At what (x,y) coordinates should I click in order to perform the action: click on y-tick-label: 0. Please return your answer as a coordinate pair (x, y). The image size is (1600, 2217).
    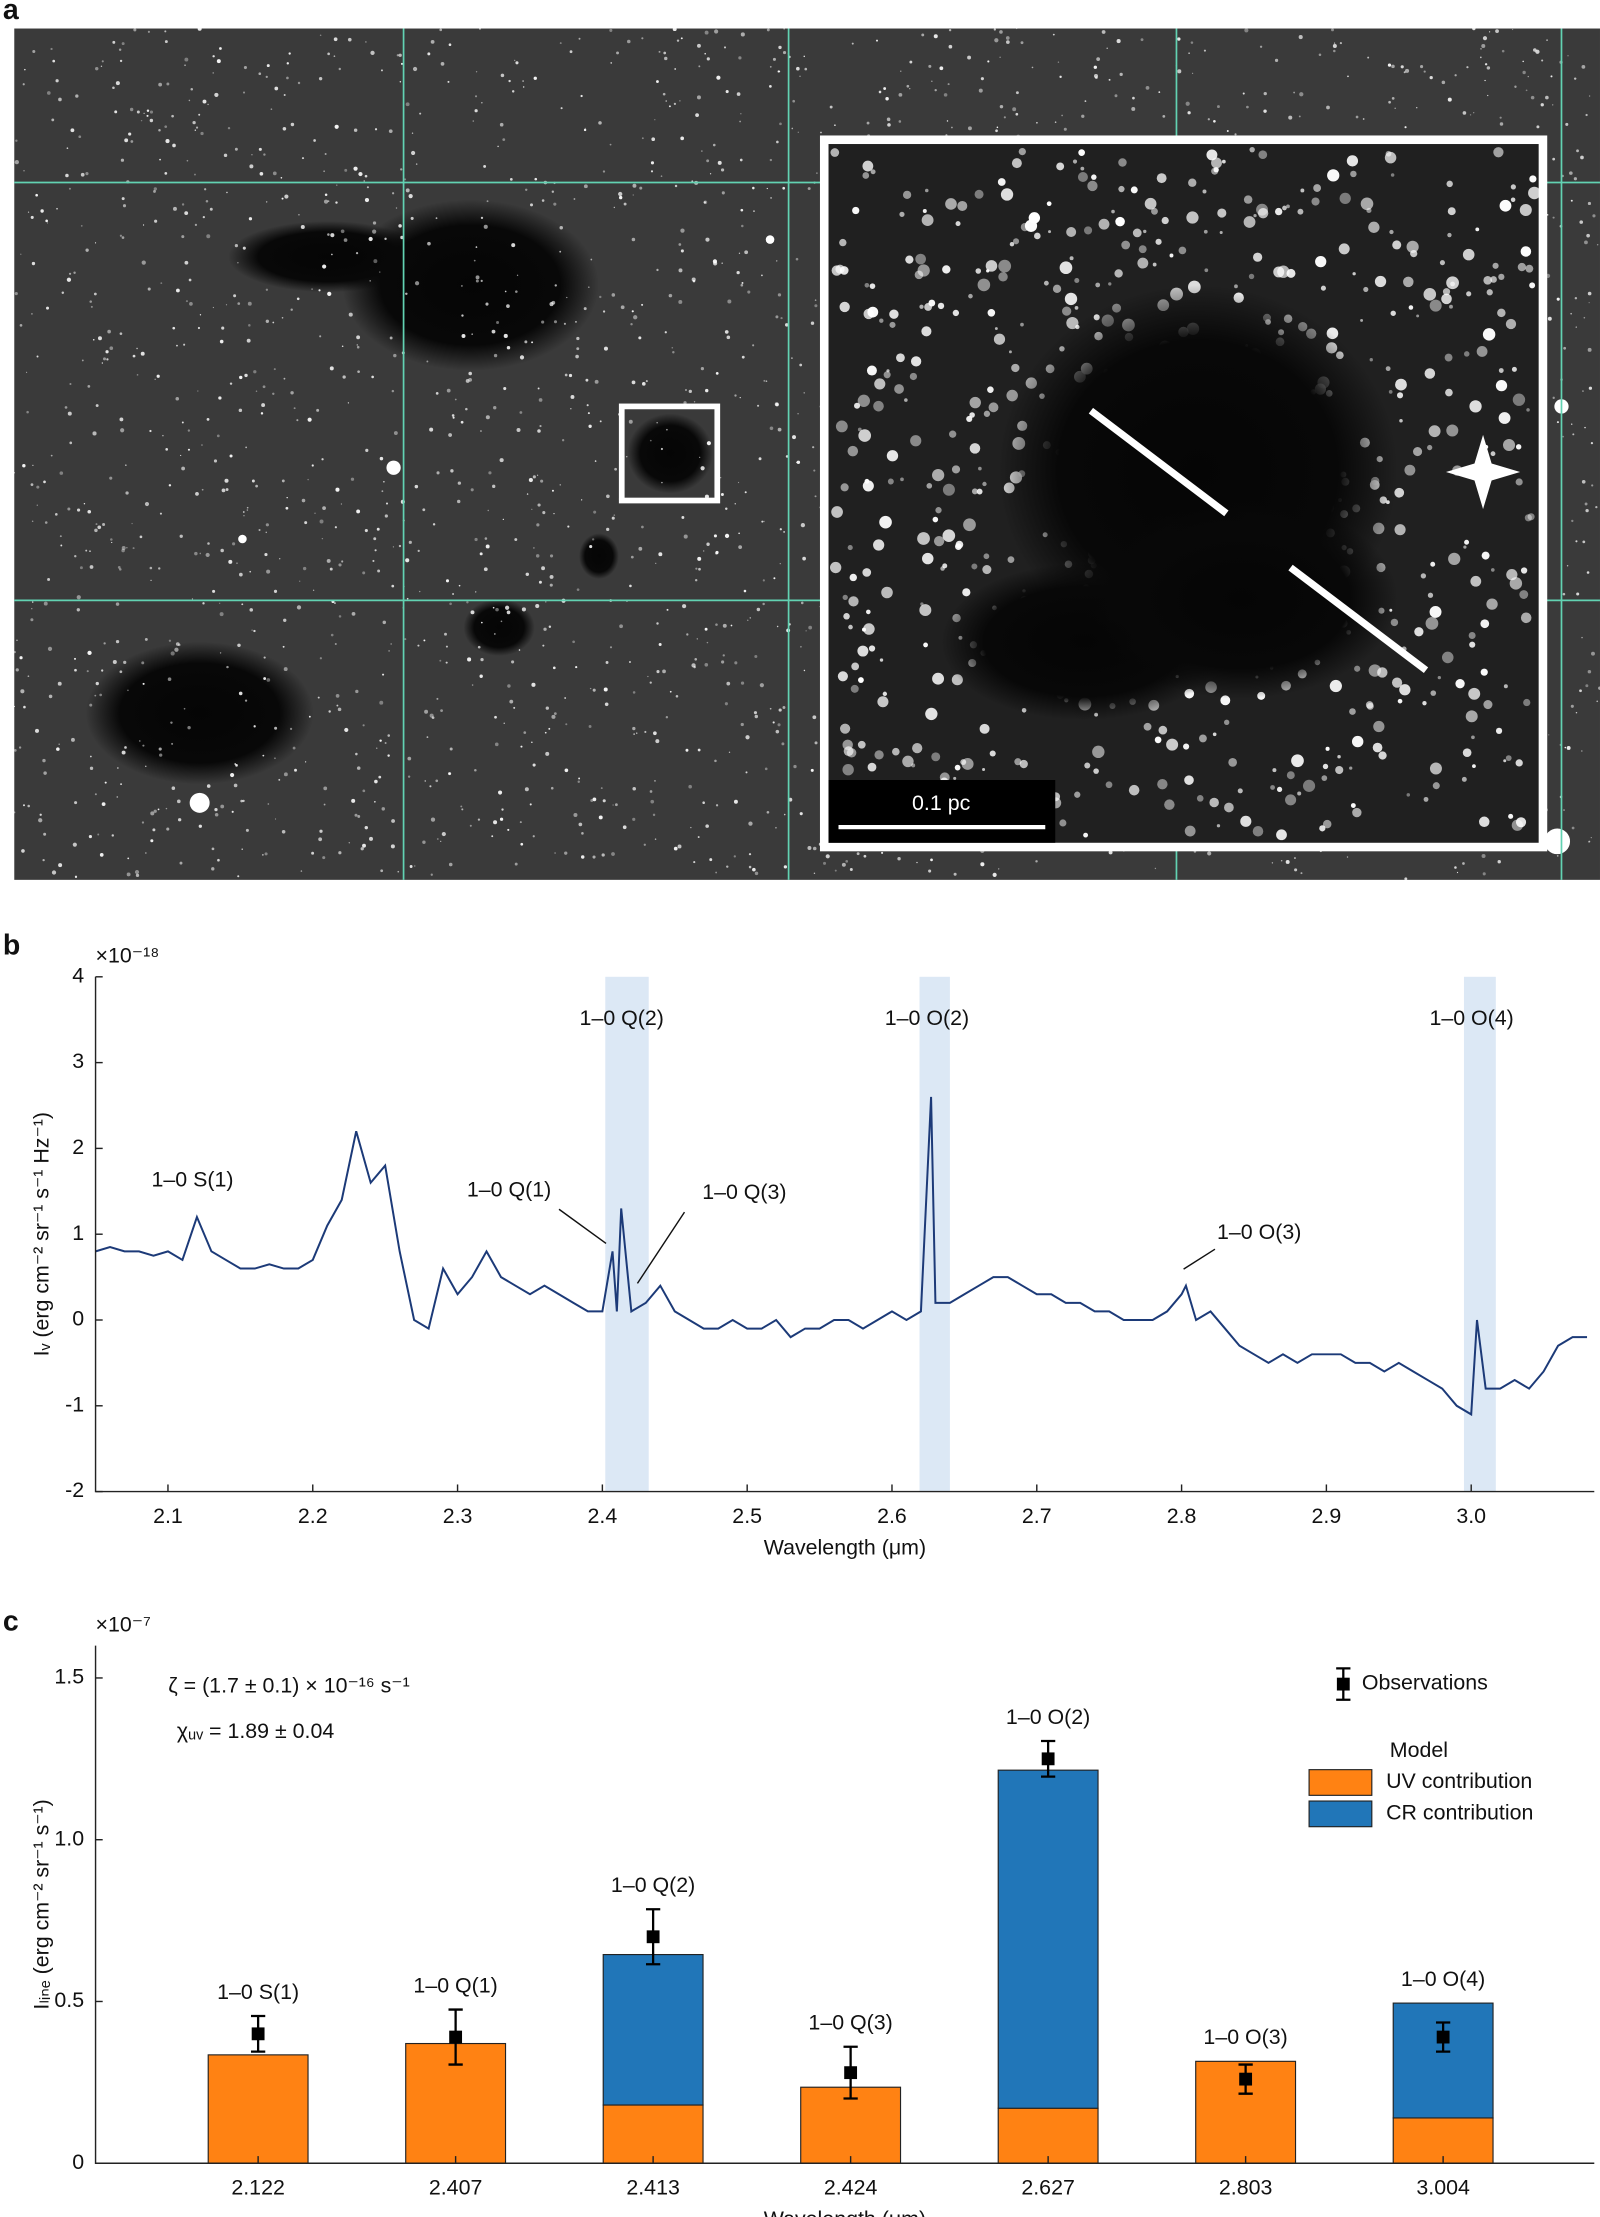
    Looking at the image, I should click on (78, 2162).